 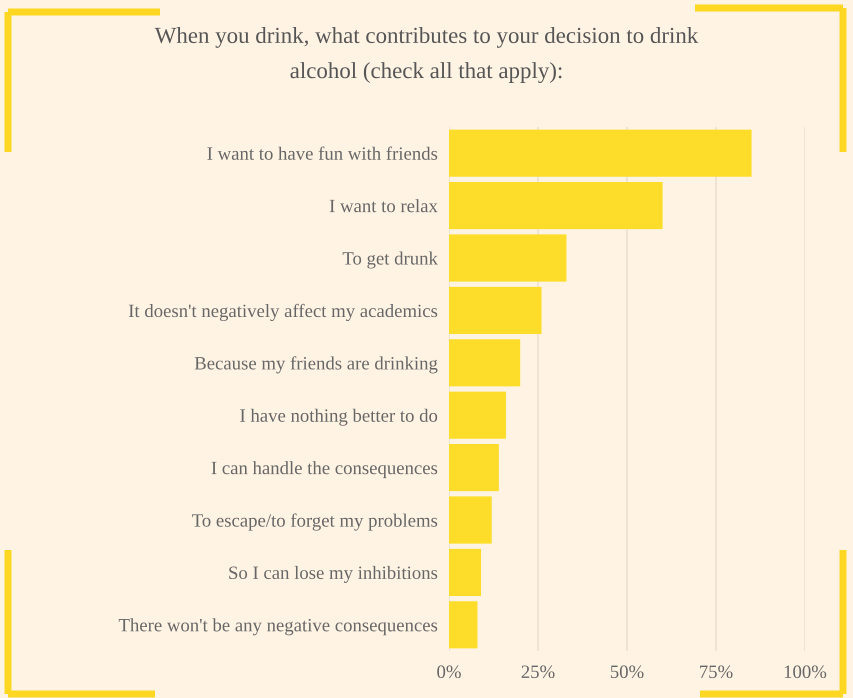 I want to click on y-tick-label: So I can lose my inhibitions, so click(x=333, y=574).